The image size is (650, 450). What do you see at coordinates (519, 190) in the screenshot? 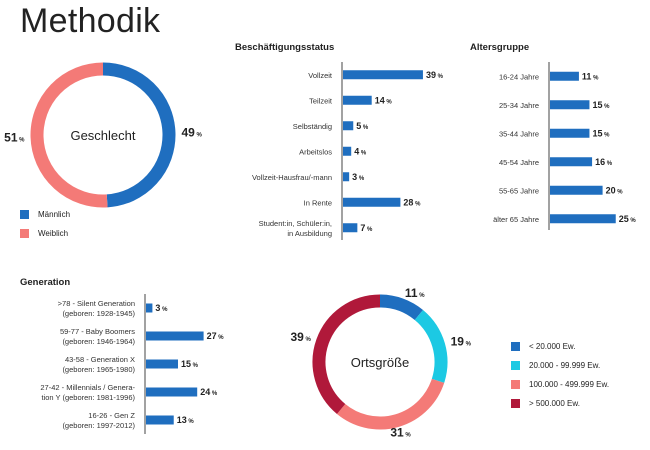
I see `bar-category-label: 55-65 Jahre` at bounding box center [519, 190].